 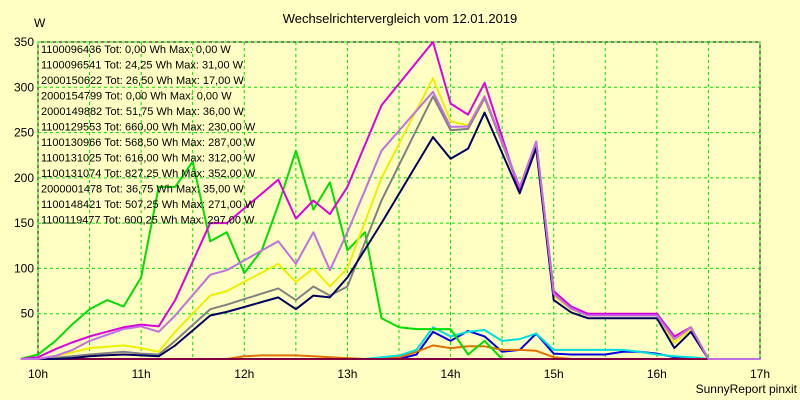 What do you see at coordinates (38, 374) in the screenshot?
I see `x-tick-label: 10h` at bounding box center [38, 374].